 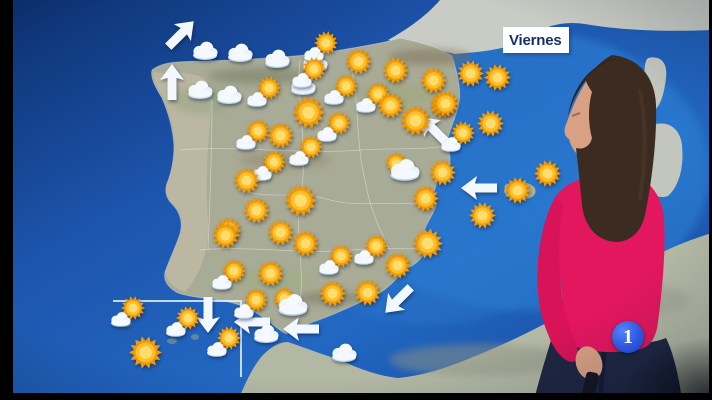 I want to click on channel-logo-number: 1, so click(x=628, y=337).